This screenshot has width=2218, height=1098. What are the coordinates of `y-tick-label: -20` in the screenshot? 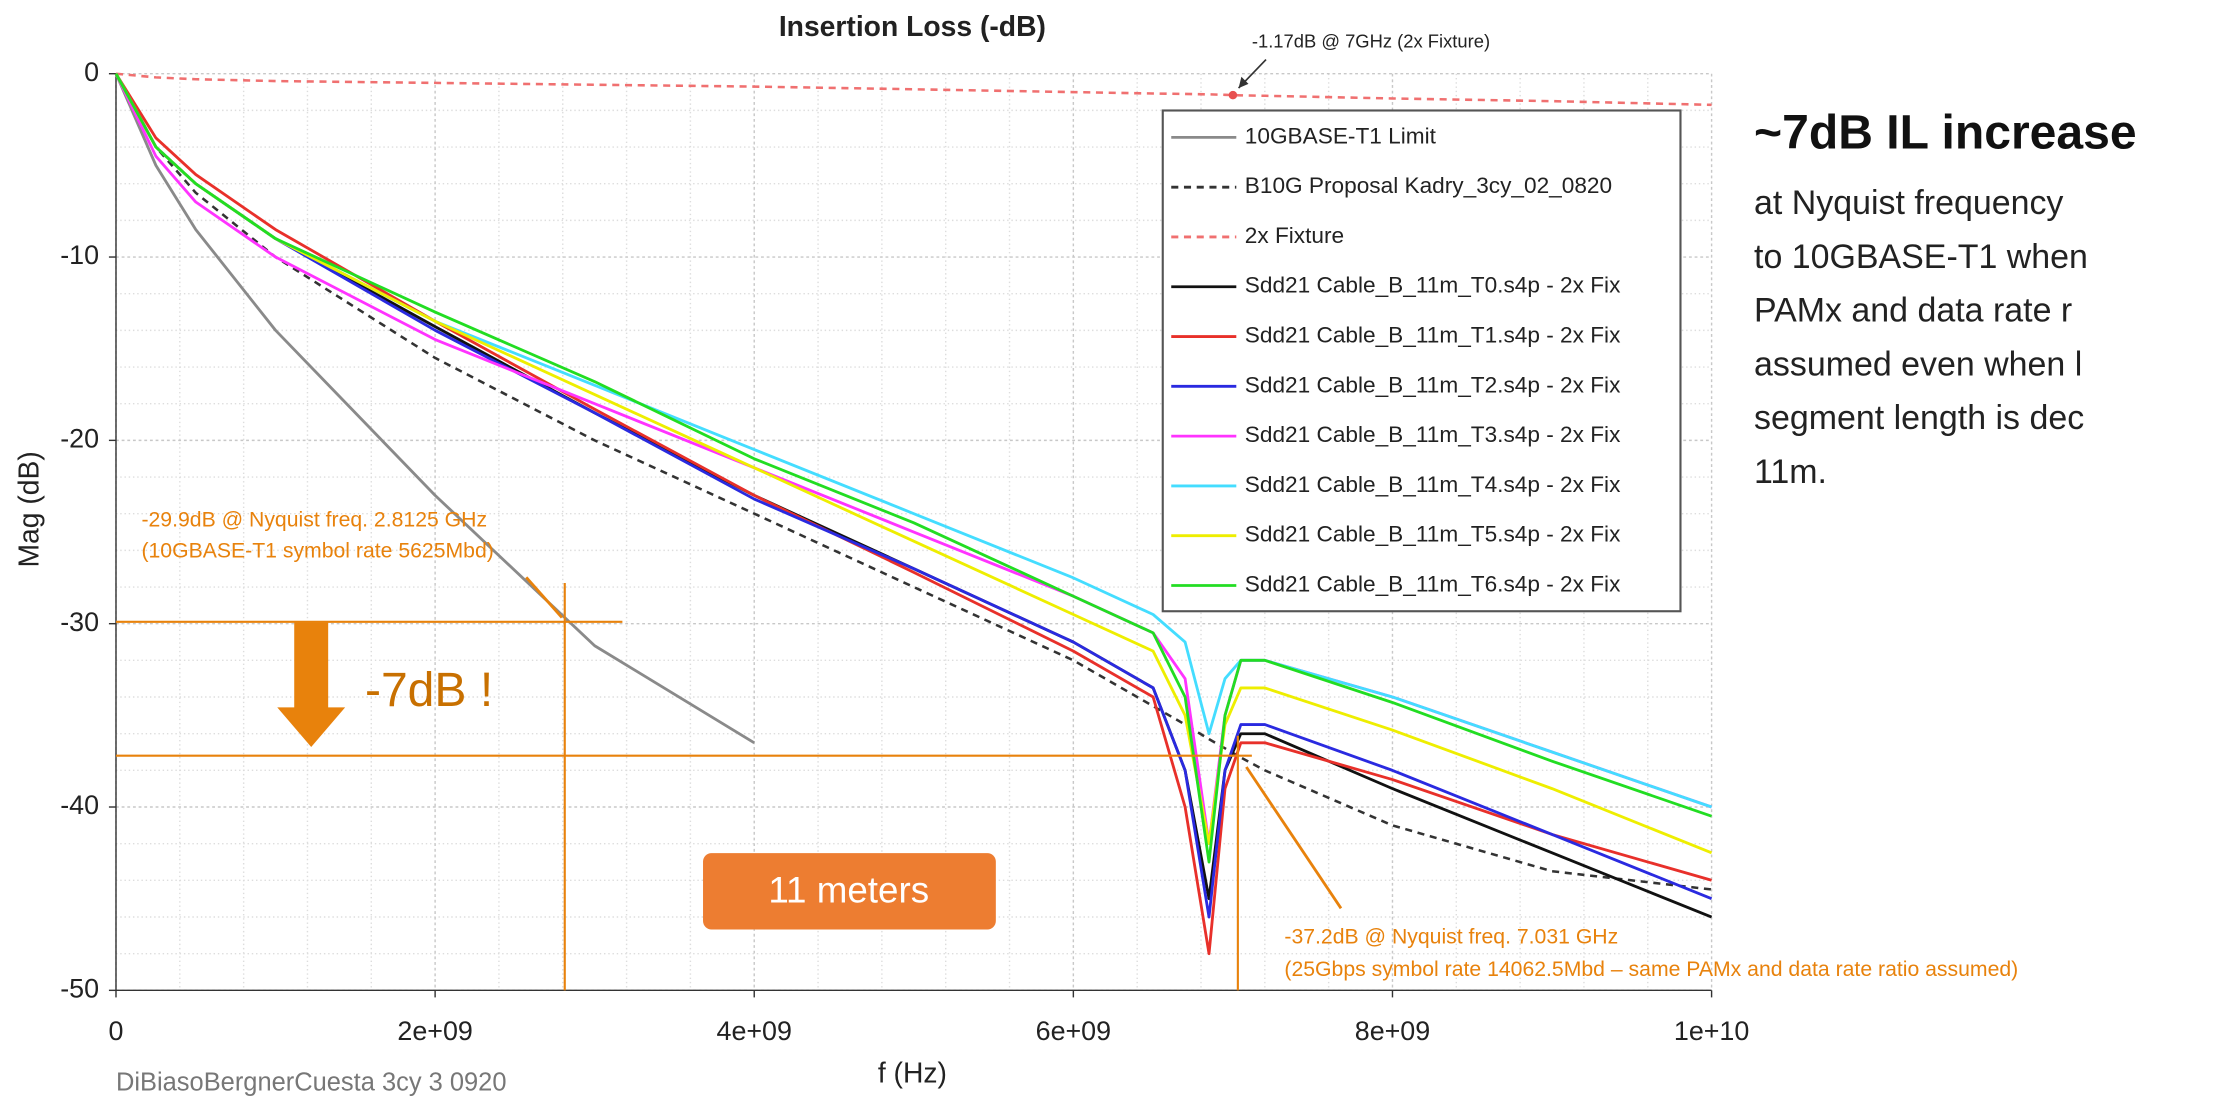 It's located at (79, 438).